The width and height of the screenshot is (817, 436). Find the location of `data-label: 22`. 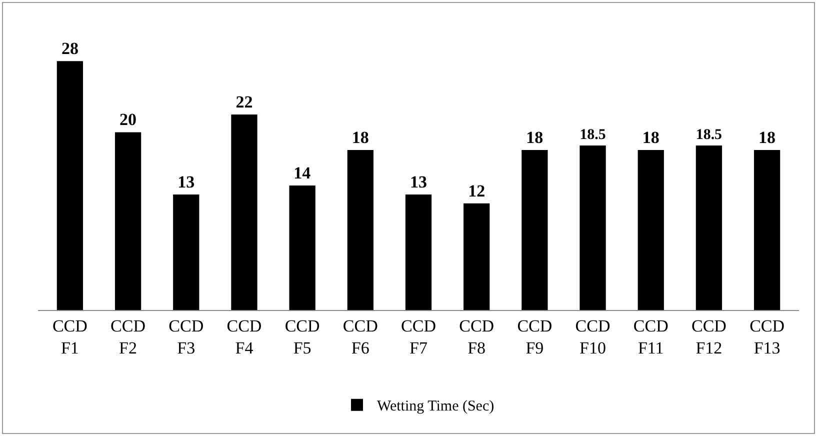

data-label: 22 is located at coordinates (244, 102).